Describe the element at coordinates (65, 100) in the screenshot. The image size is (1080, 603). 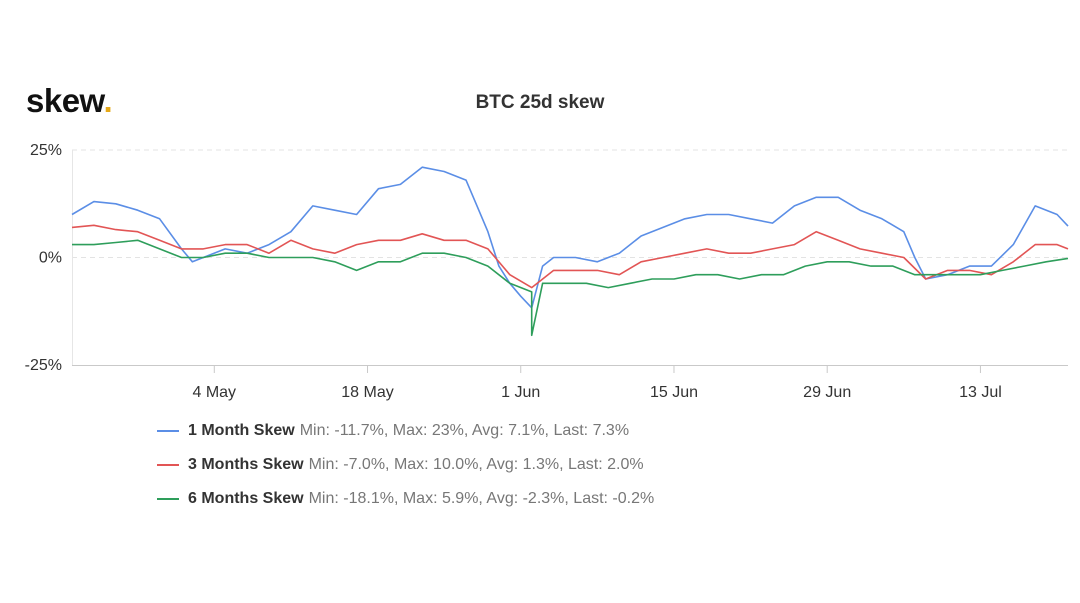
I see `logo-text: skew` at that location.